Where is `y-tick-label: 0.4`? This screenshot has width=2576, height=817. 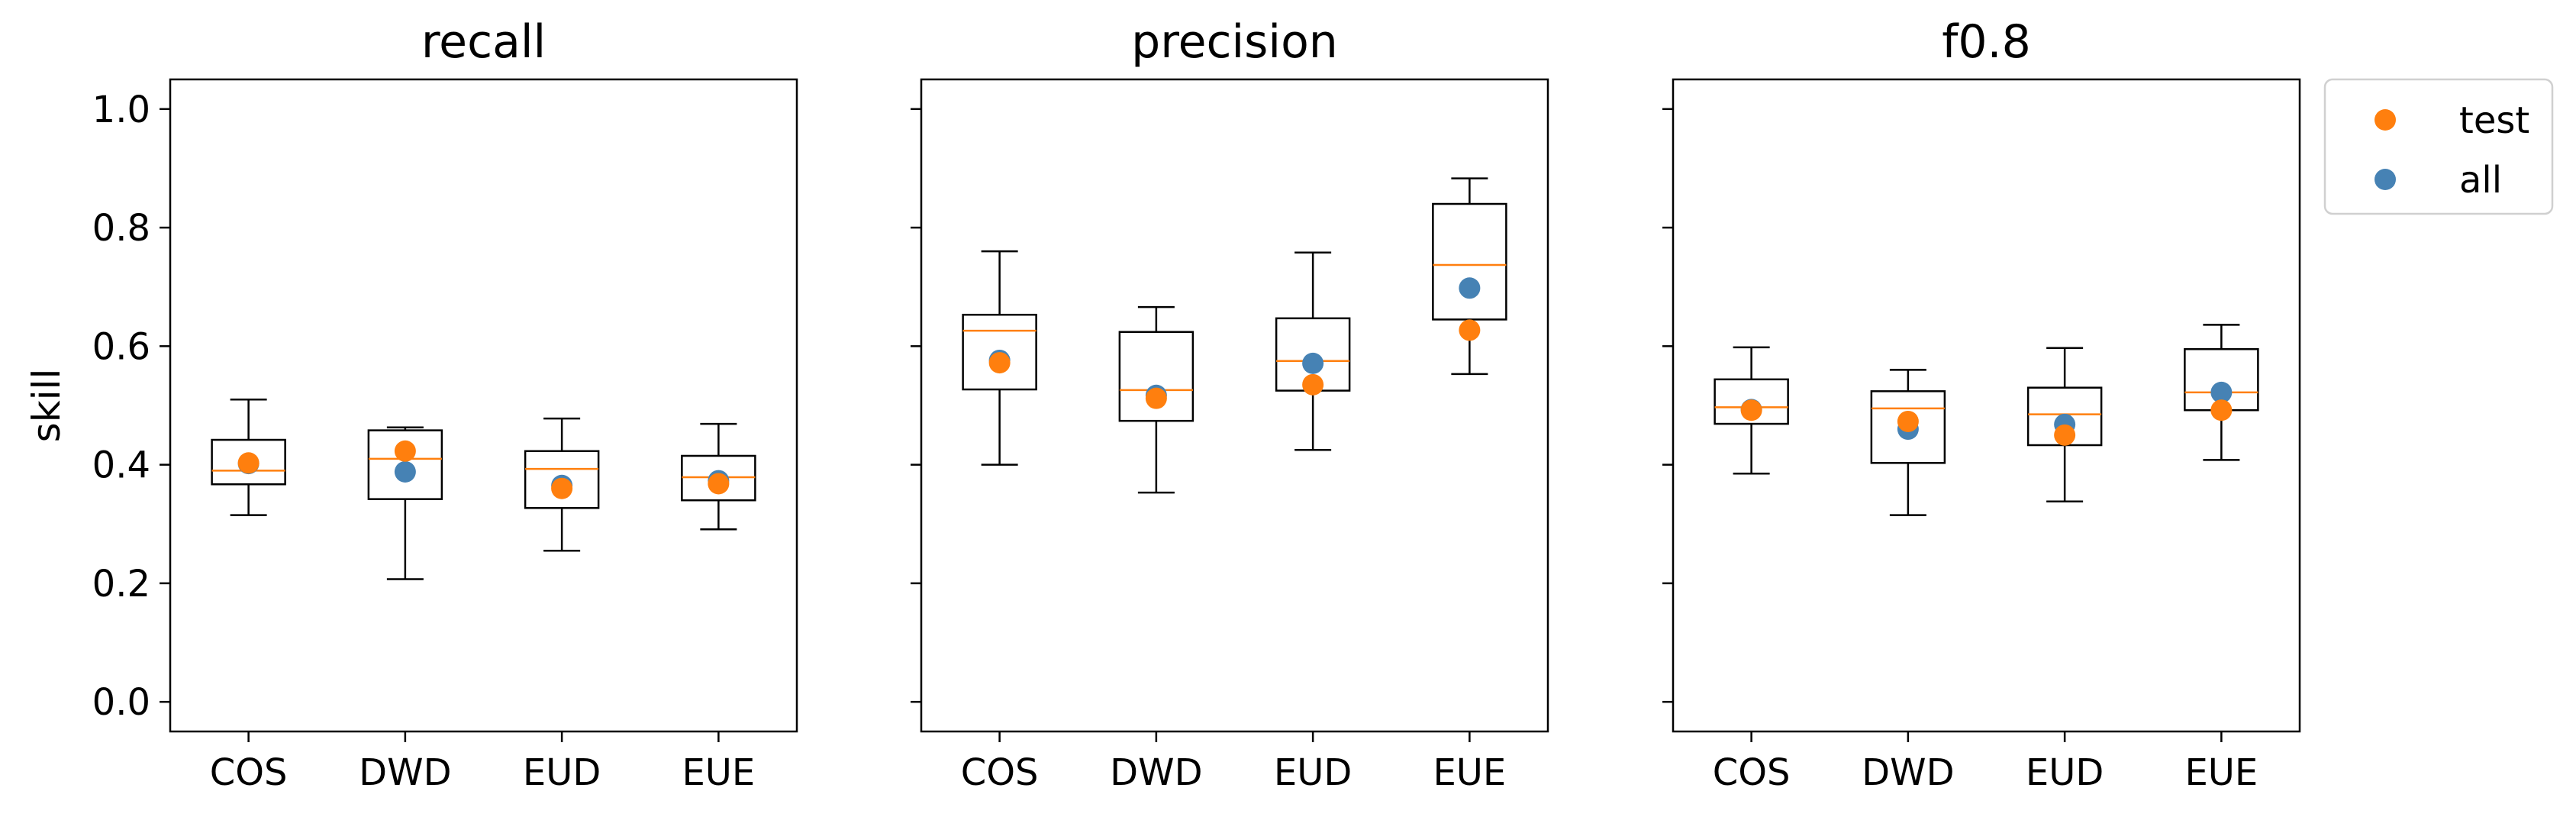
y-tick-label: 0.4 is located at coordinates (121, 465).